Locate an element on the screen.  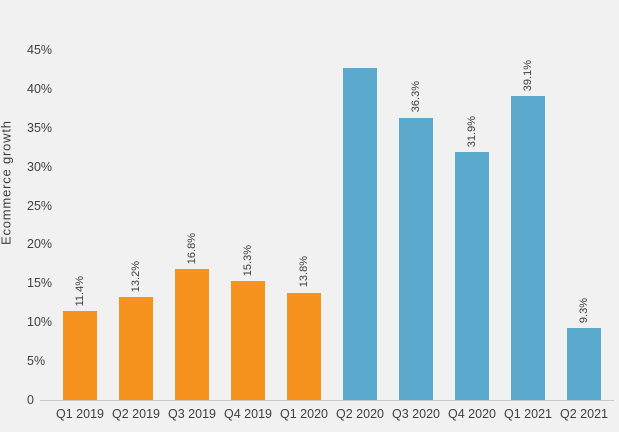
data-label-q1-2020: 13.8% is located at coordinates (304, 272).